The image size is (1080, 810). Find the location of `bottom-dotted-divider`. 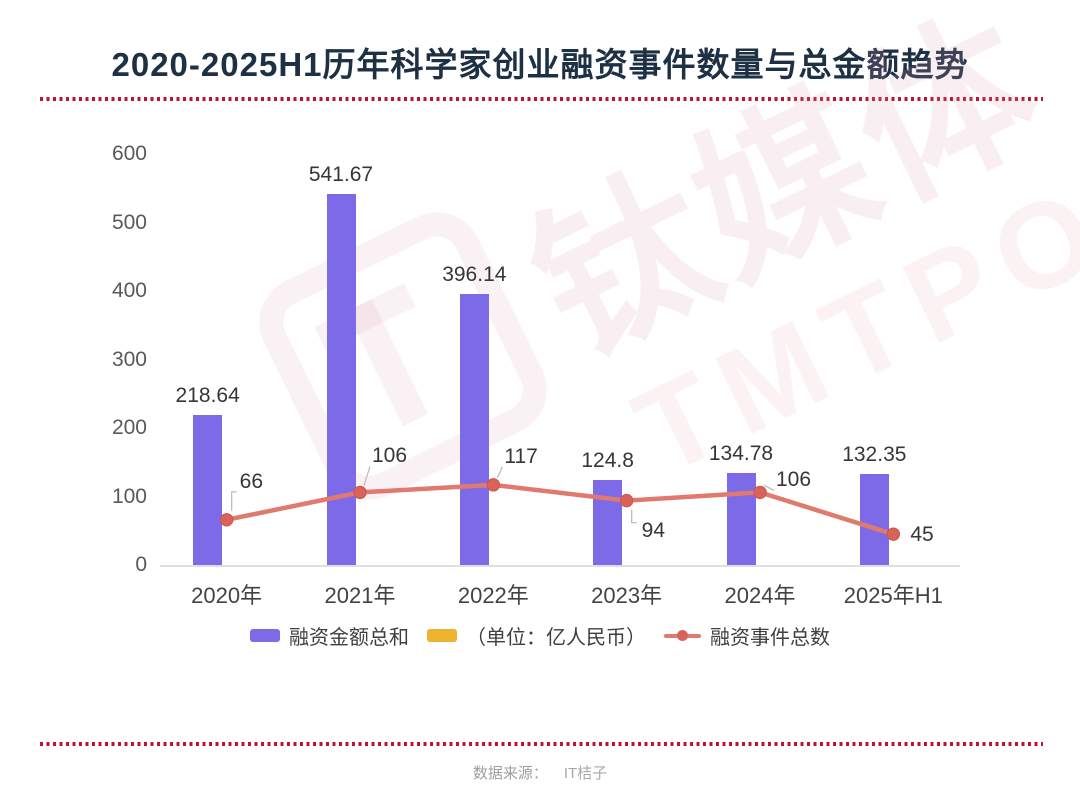

bottom-dotted-divider is located at coordinates (541, 744).